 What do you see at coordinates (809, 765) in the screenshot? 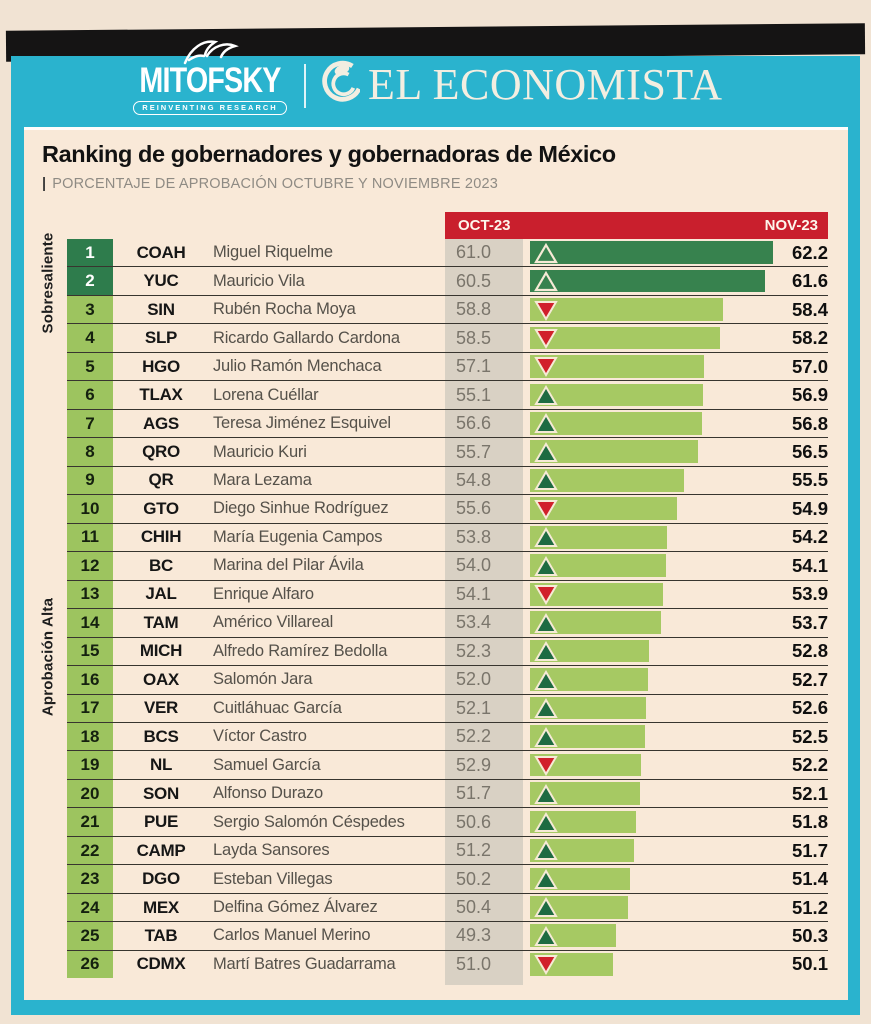
I see `nov-value: 52.2` at bounding box center [809, 765].